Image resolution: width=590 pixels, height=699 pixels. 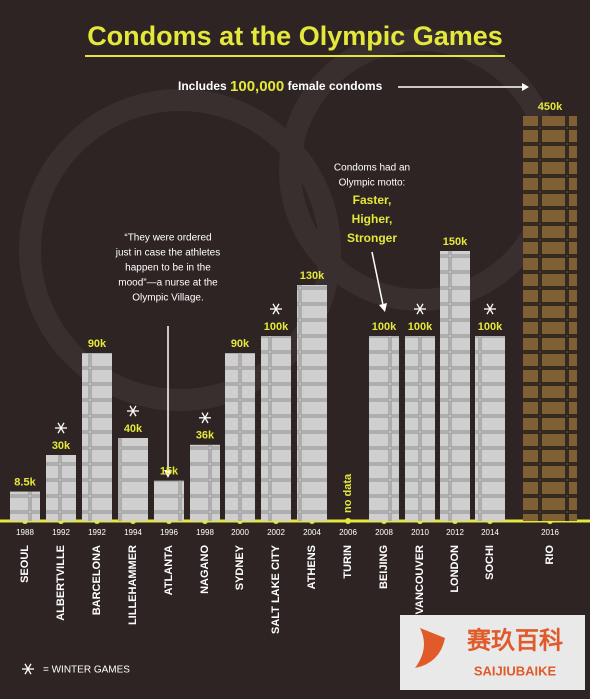 What do you see at coordinates (169, 570) in the screenshot?
I see `x-tick-label: ATLANTA` at bounding box center [169, 570].